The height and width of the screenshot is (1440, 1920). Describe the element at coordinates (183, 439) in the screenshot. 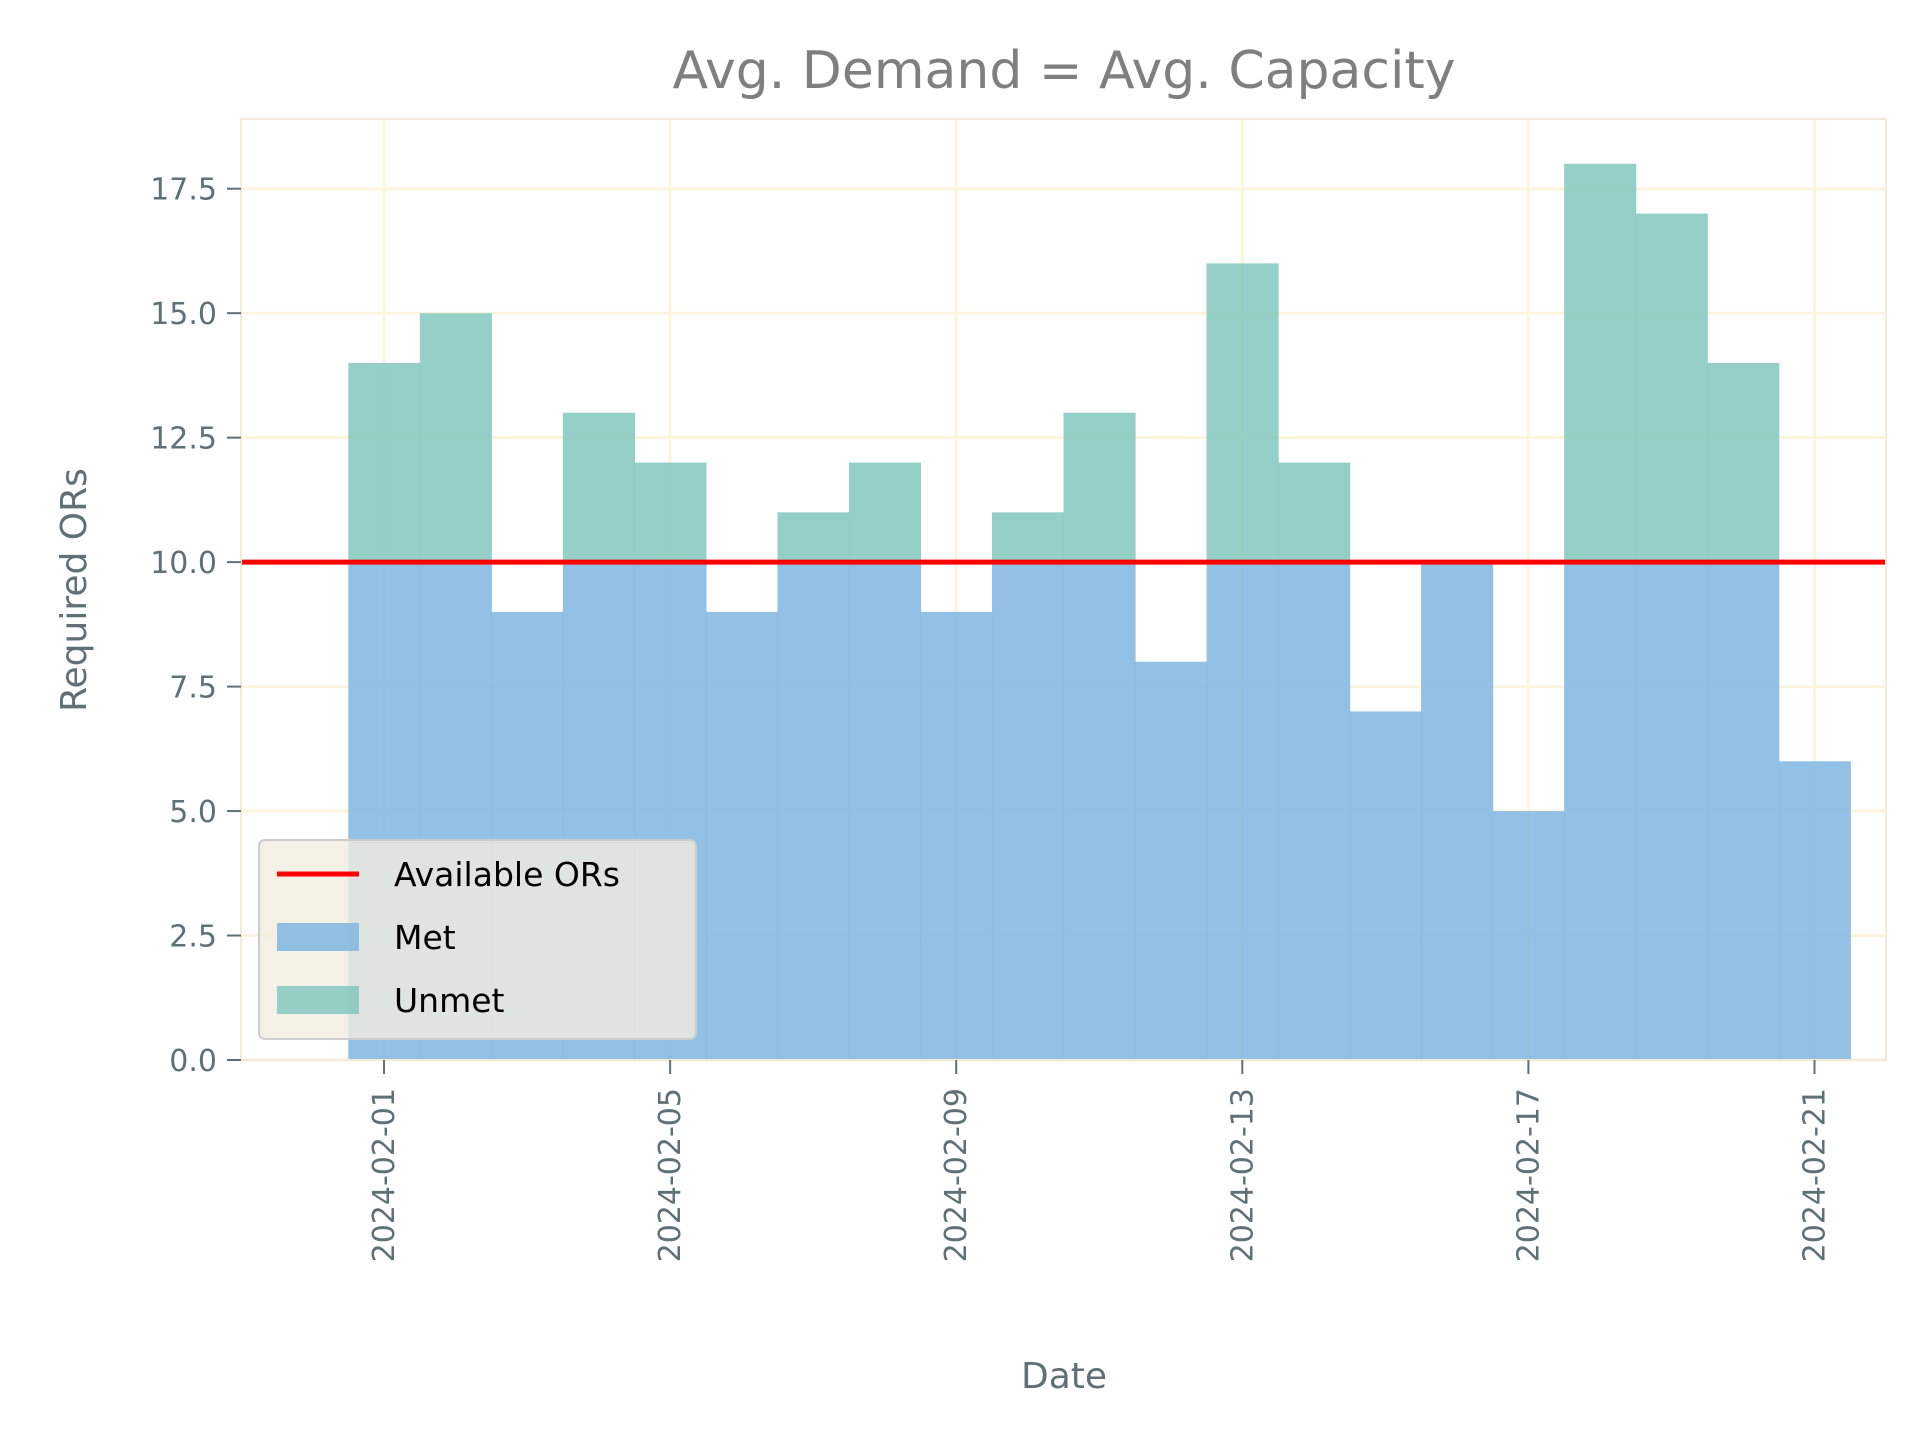

I see `y-tick-label: 12.5` at that location.